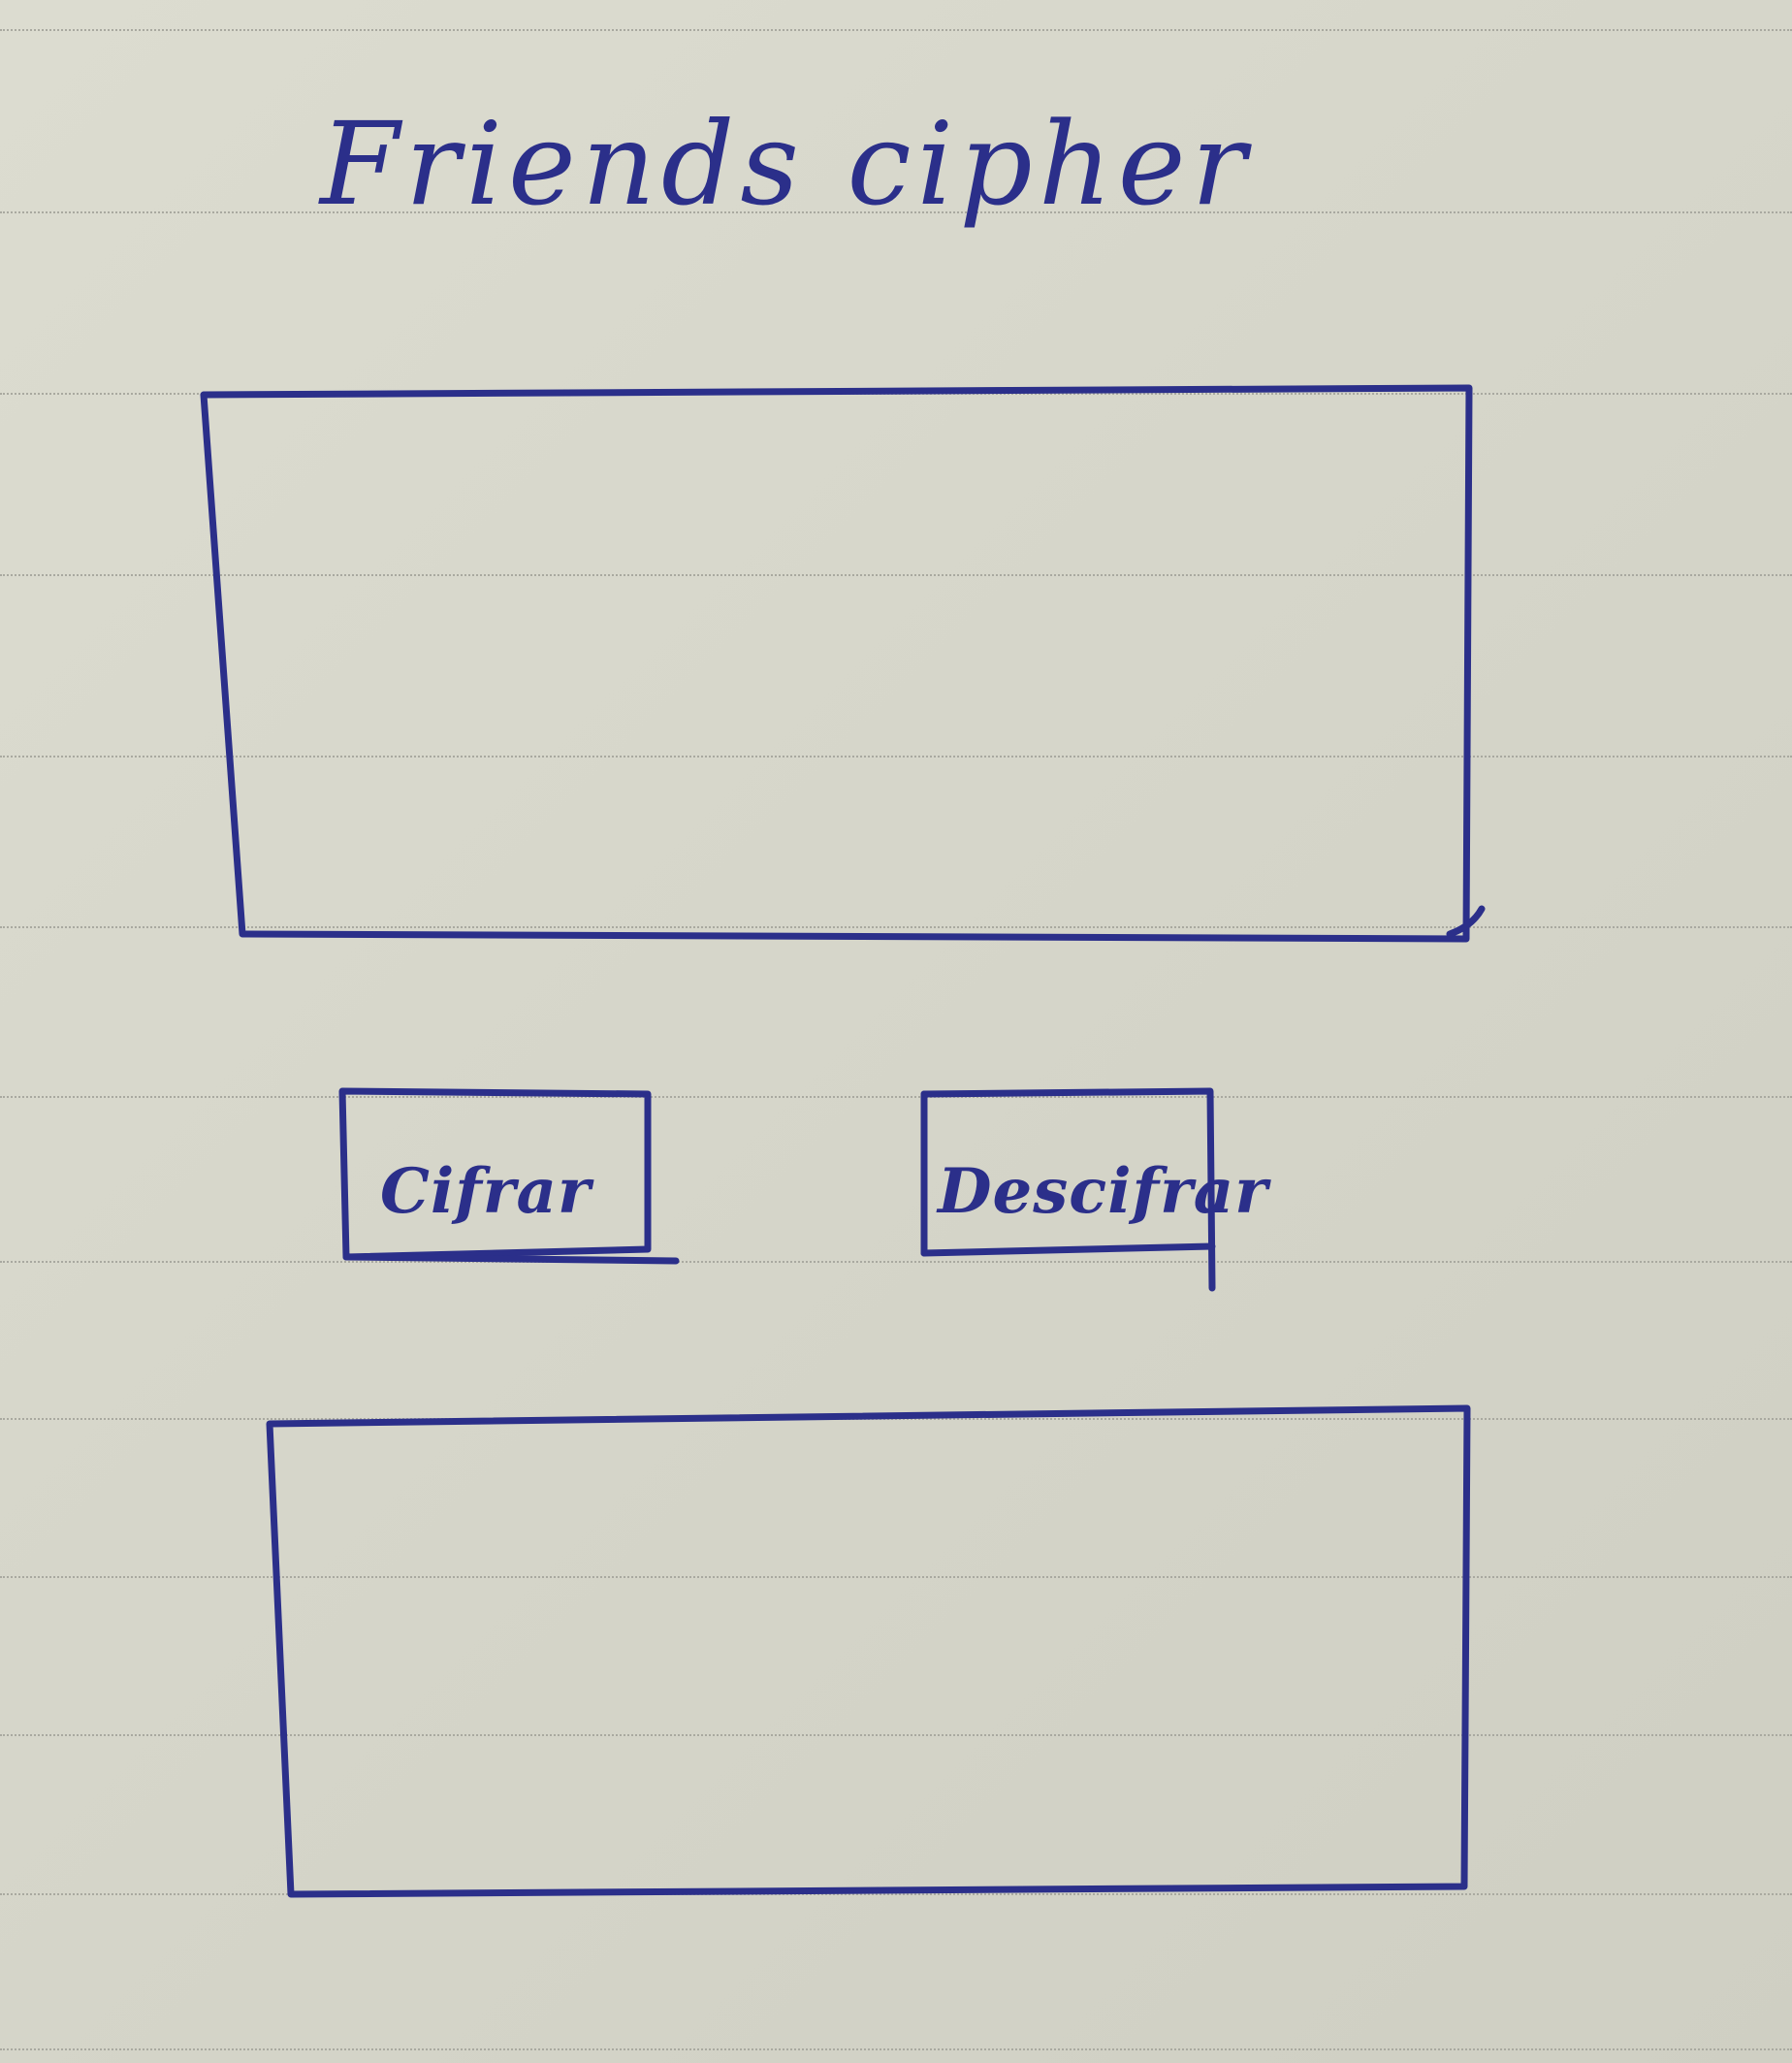 This screenshot has height=2063, width=1792. Describe the element at coordinates (487, 1191) in the screenshot. I see `encrypt-button-label: Cifrar` at that location.